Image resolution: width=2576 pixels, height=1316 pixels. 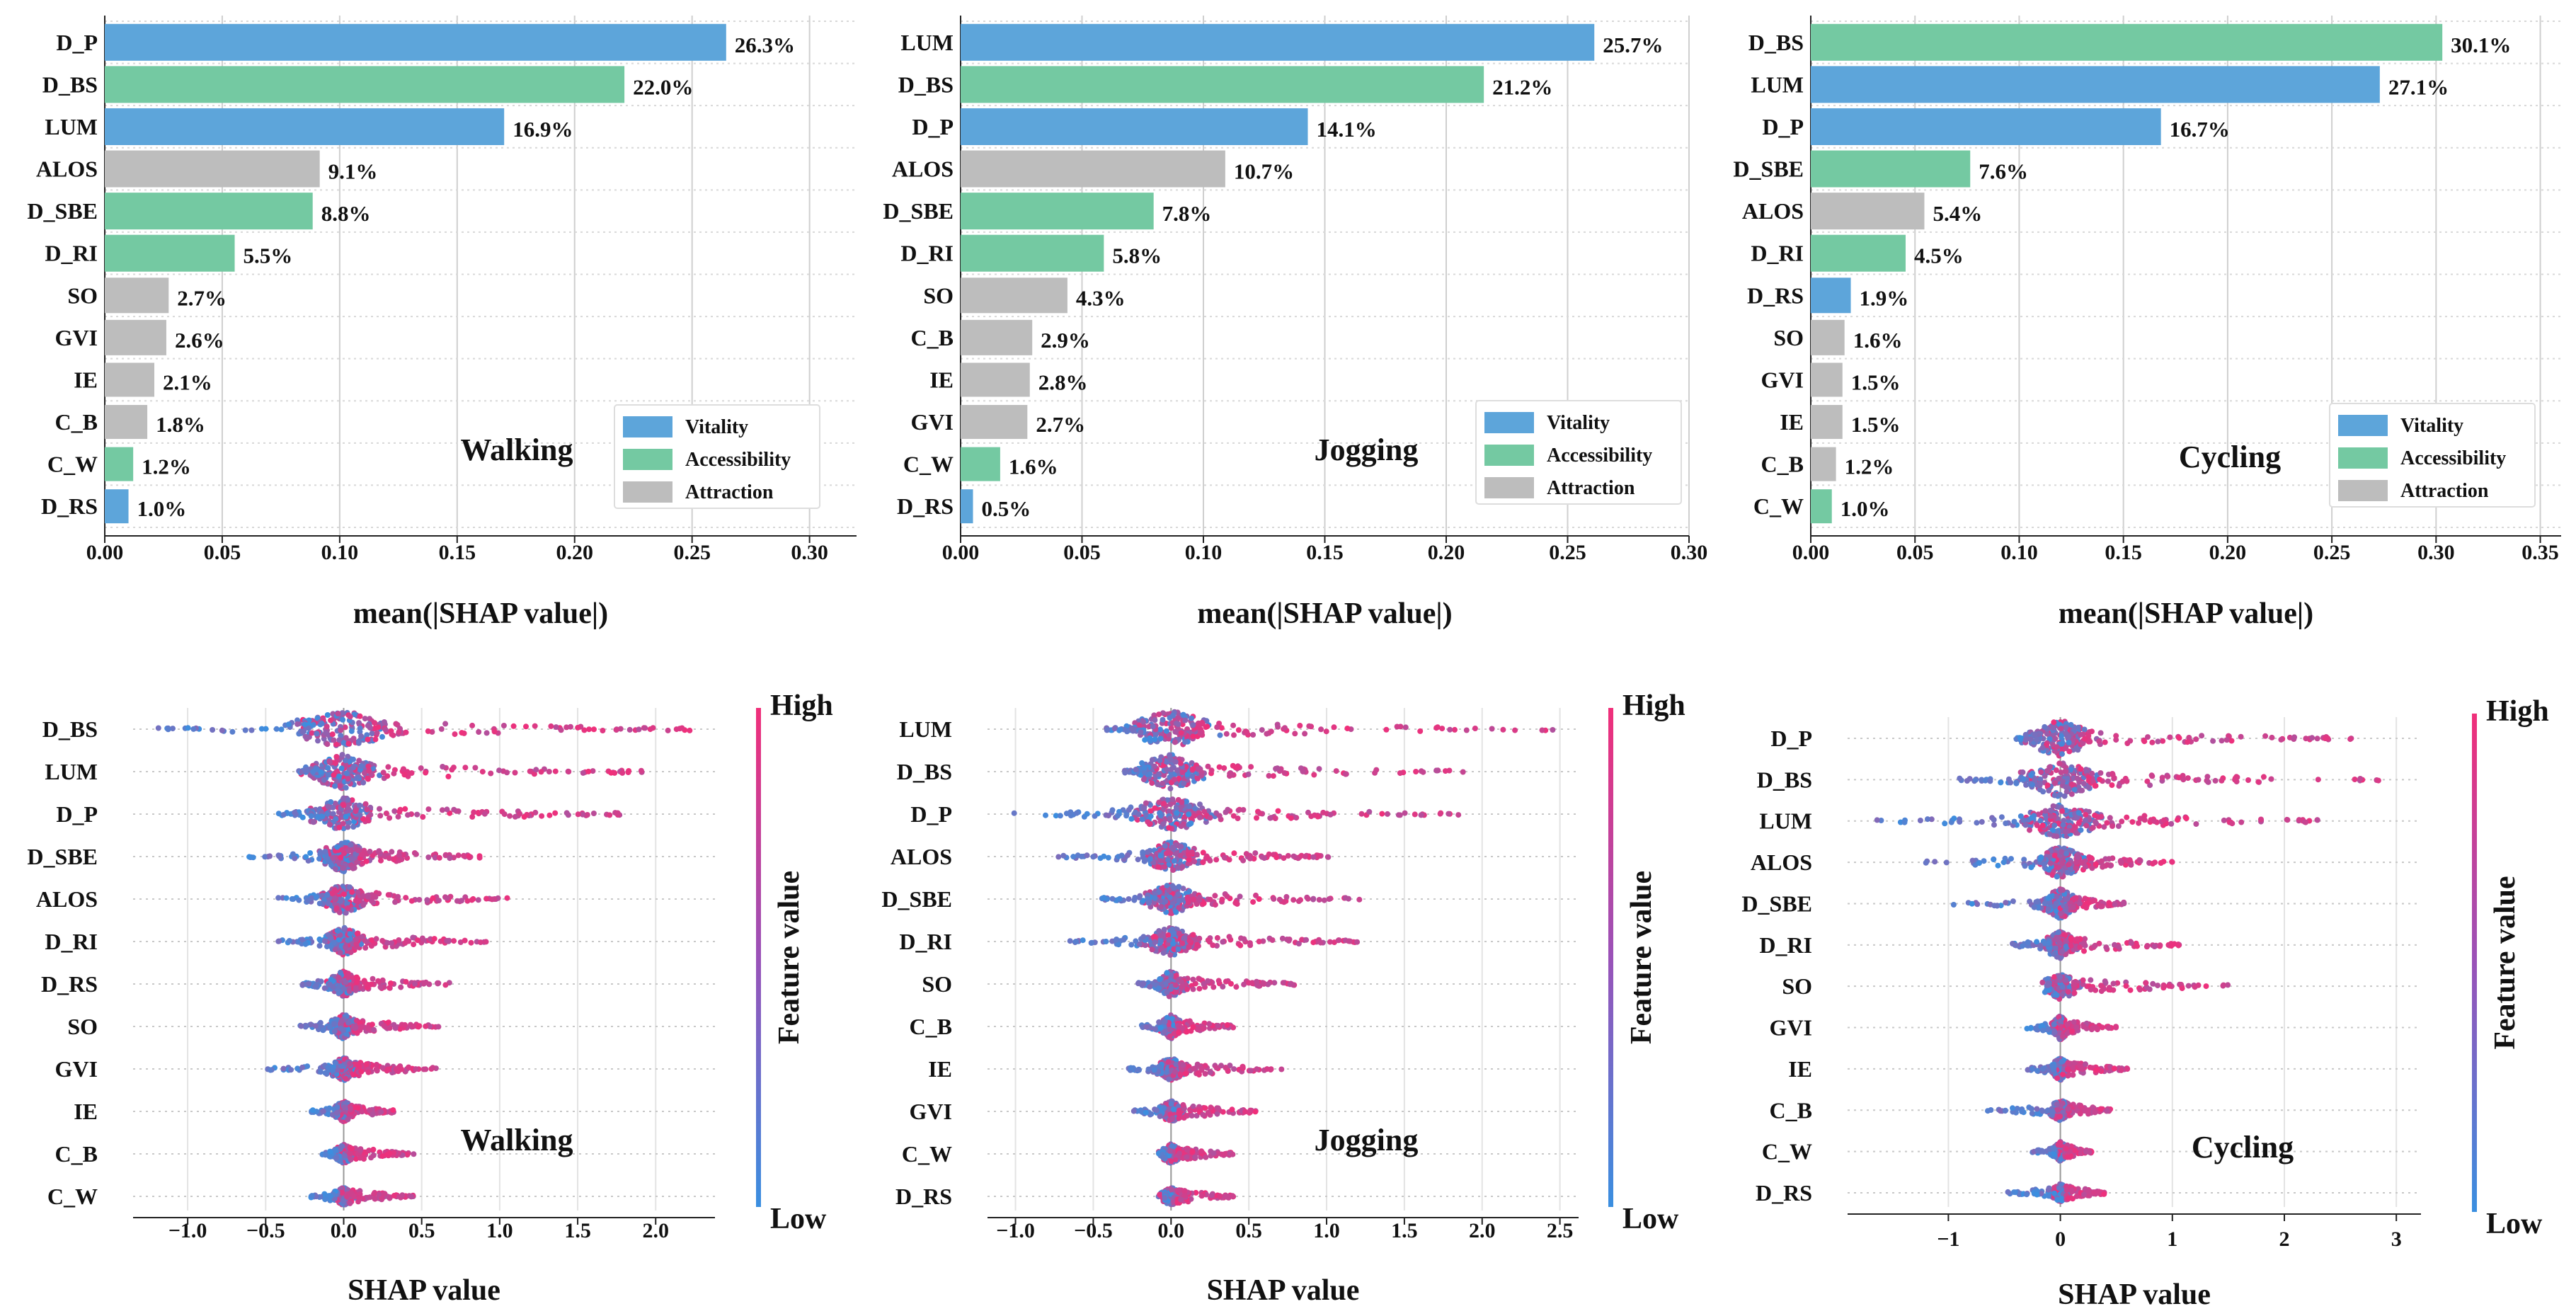 What do you see at coordinates (2431, 426) in the screenshot?
I see `legend-label: Vitality` at bounding box center [2431, 426].